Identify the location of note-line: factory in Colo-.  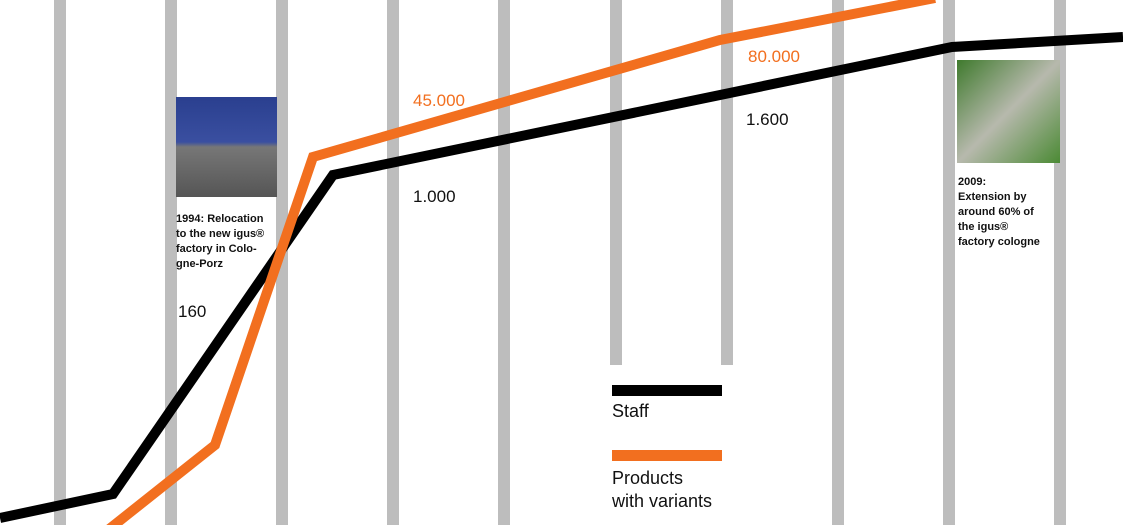
(216, 249).